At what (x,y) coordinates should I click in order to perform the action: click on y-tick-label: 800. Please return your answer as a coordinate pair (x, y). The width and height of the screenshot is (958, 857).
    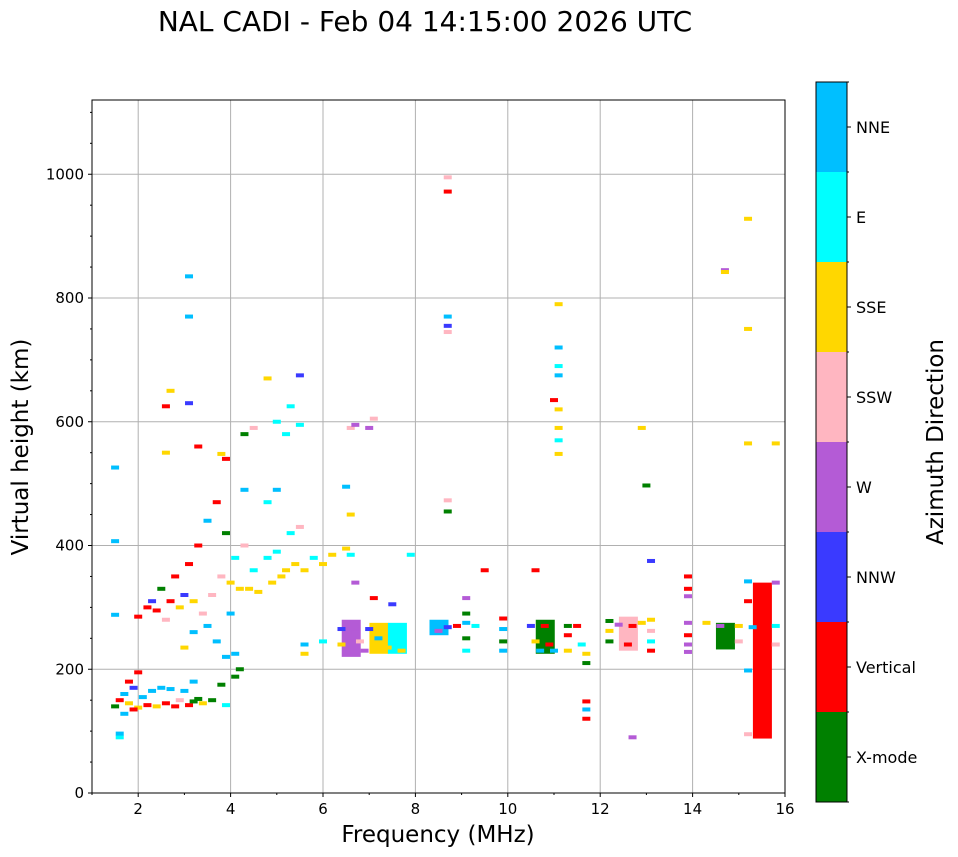
    Looking at the image, I should click on (69, 298).